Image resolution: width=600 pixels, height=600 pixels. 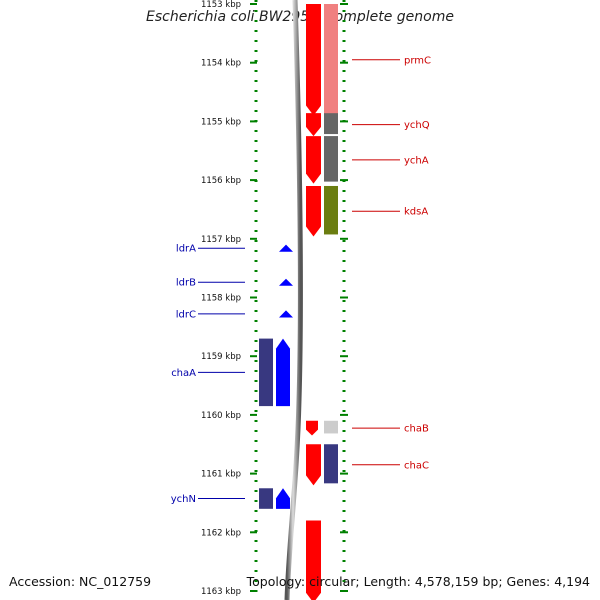 I want to click on gene-label-ychQ: ychQ, so click(x=417, y=125).